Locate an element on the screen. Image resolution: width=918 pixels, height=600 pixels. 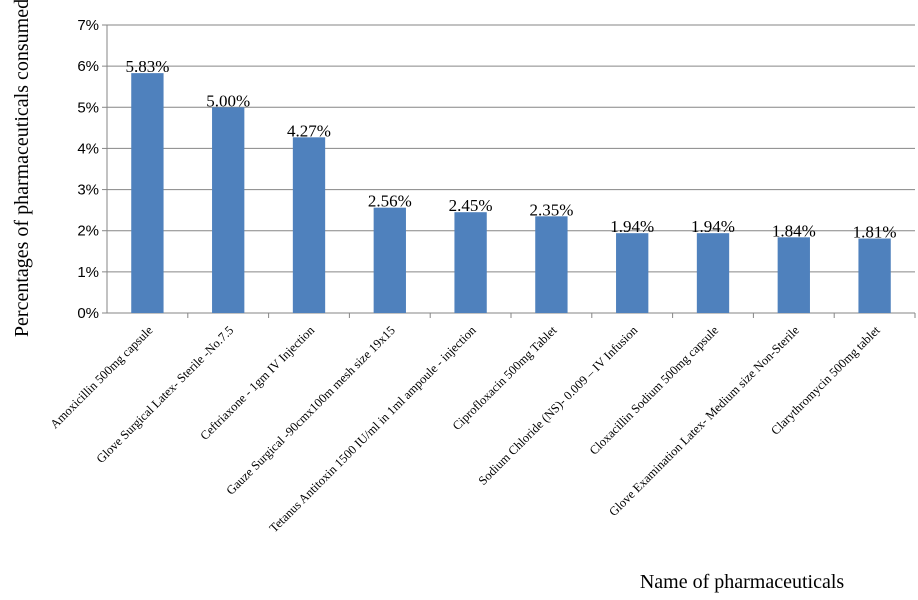
x-category-label: Cloxacillin Sodium 500mg capsule is located at coordinates (654, 390).